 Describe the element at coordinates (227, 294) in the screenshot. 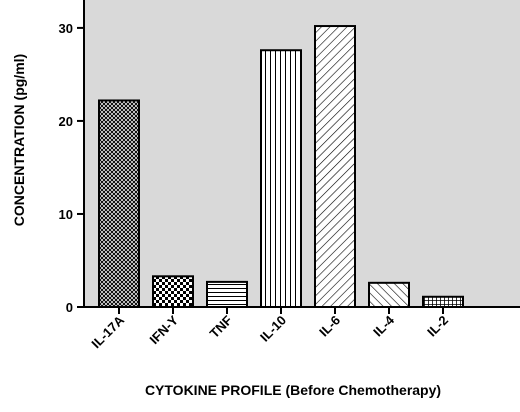

I see `bar-tnf` at that location.